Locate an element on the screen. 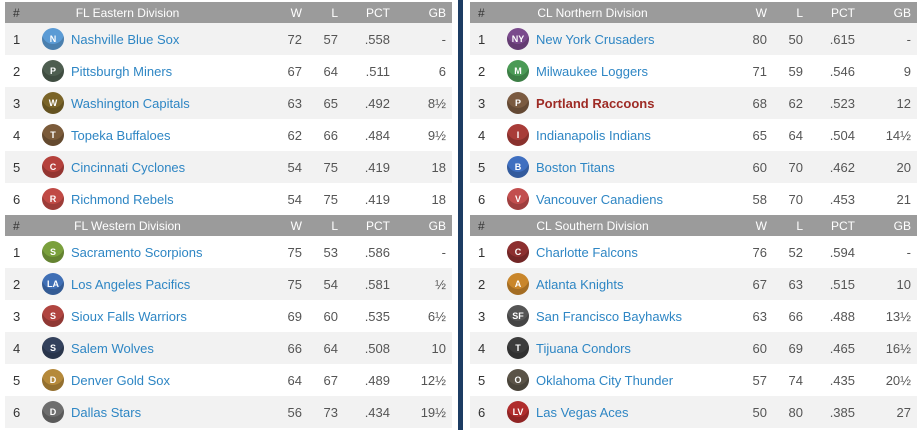 This screenshot has width=919, height=430. team-name-link: Topeka Buffaloes is located at coordinates (121, 135).